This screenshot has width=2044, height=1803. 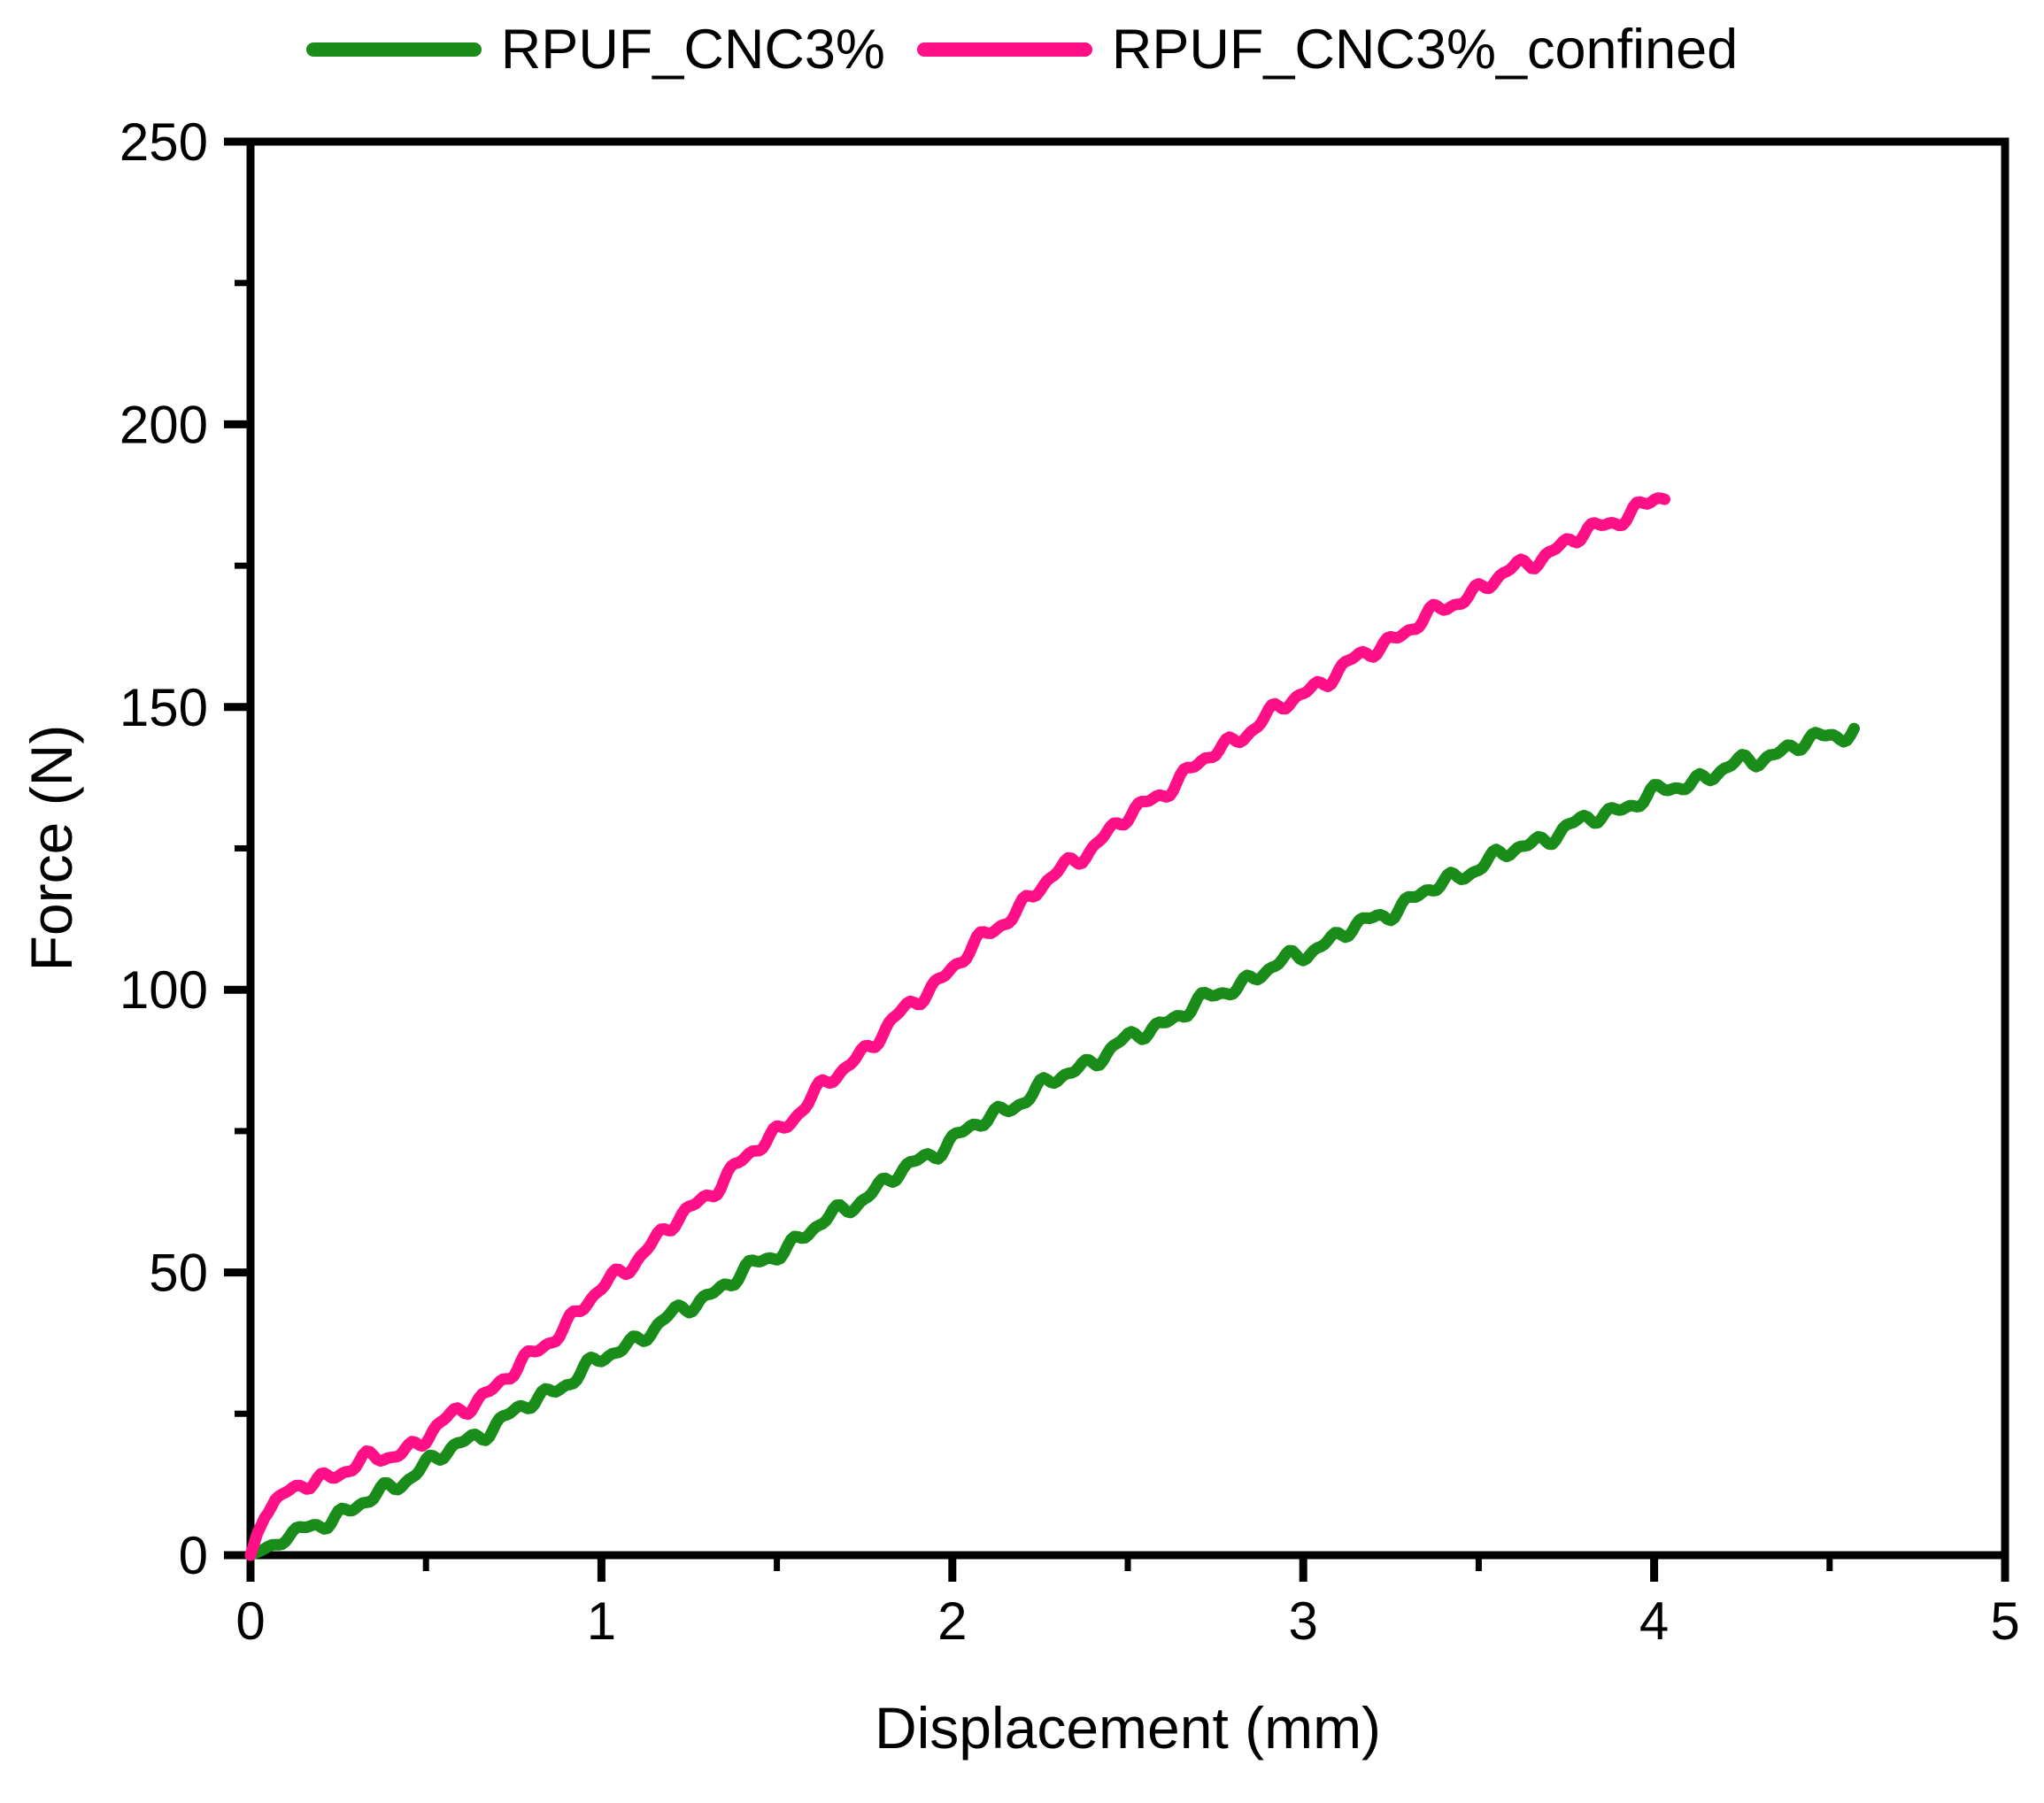 I want to click on x-tick-label: 5, so click(x=2005, y=1621).